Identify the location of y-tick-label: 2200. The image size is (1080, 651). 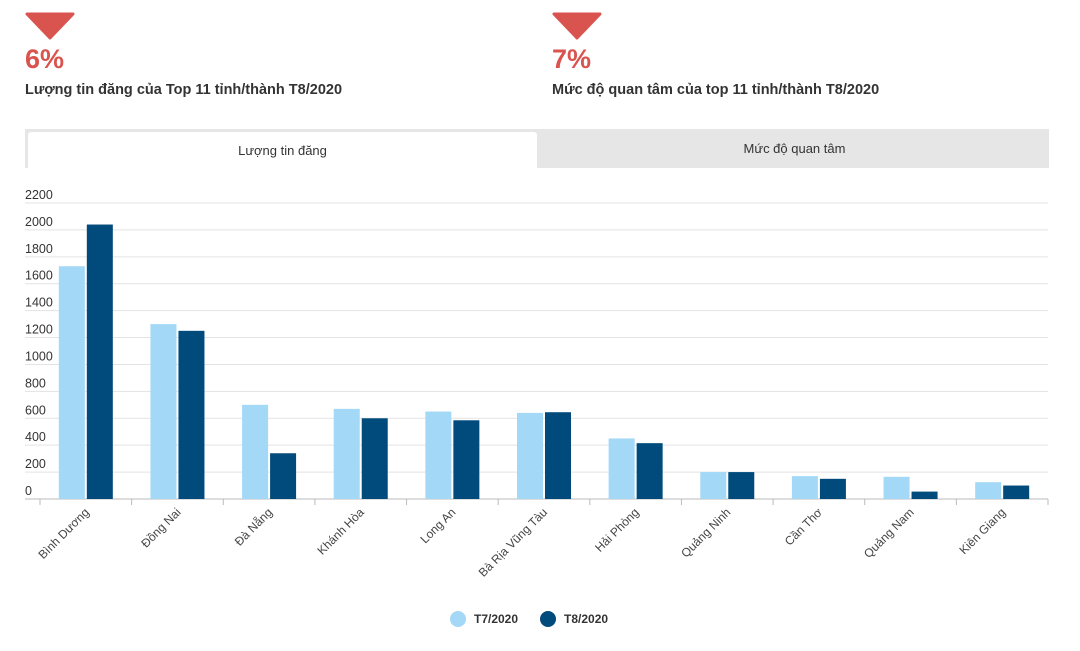
(39, 195).